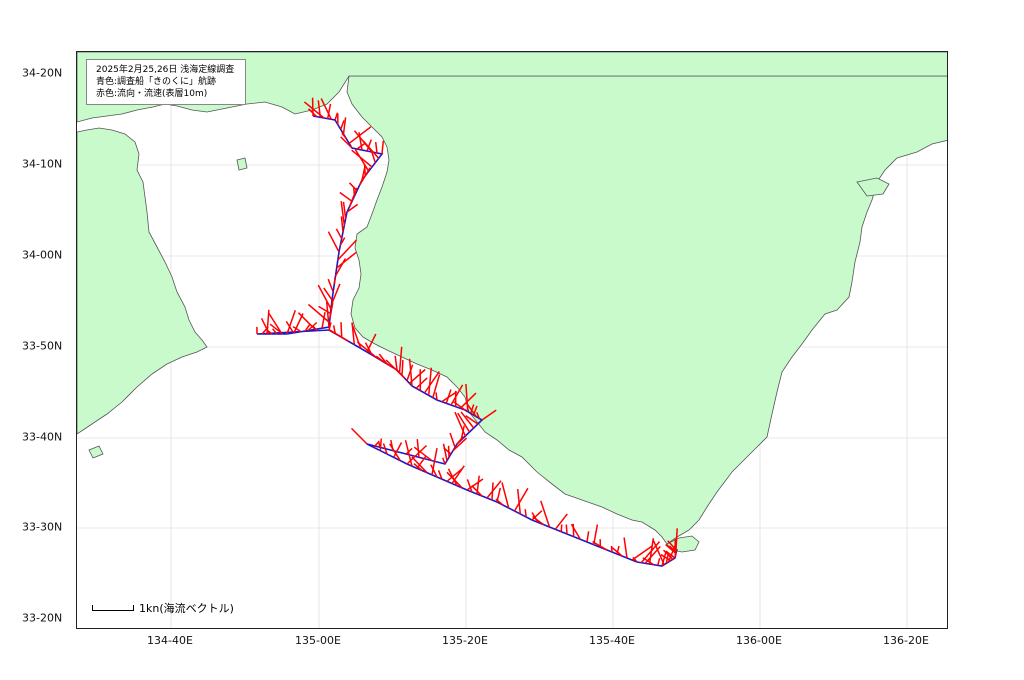 This screenshot has height=680, width=1024. What do you see at coordinates (186, 608) in the screenshot?
I see `scale-label: 1kn(海流ベクトル)` at bounding box center [186, 608].